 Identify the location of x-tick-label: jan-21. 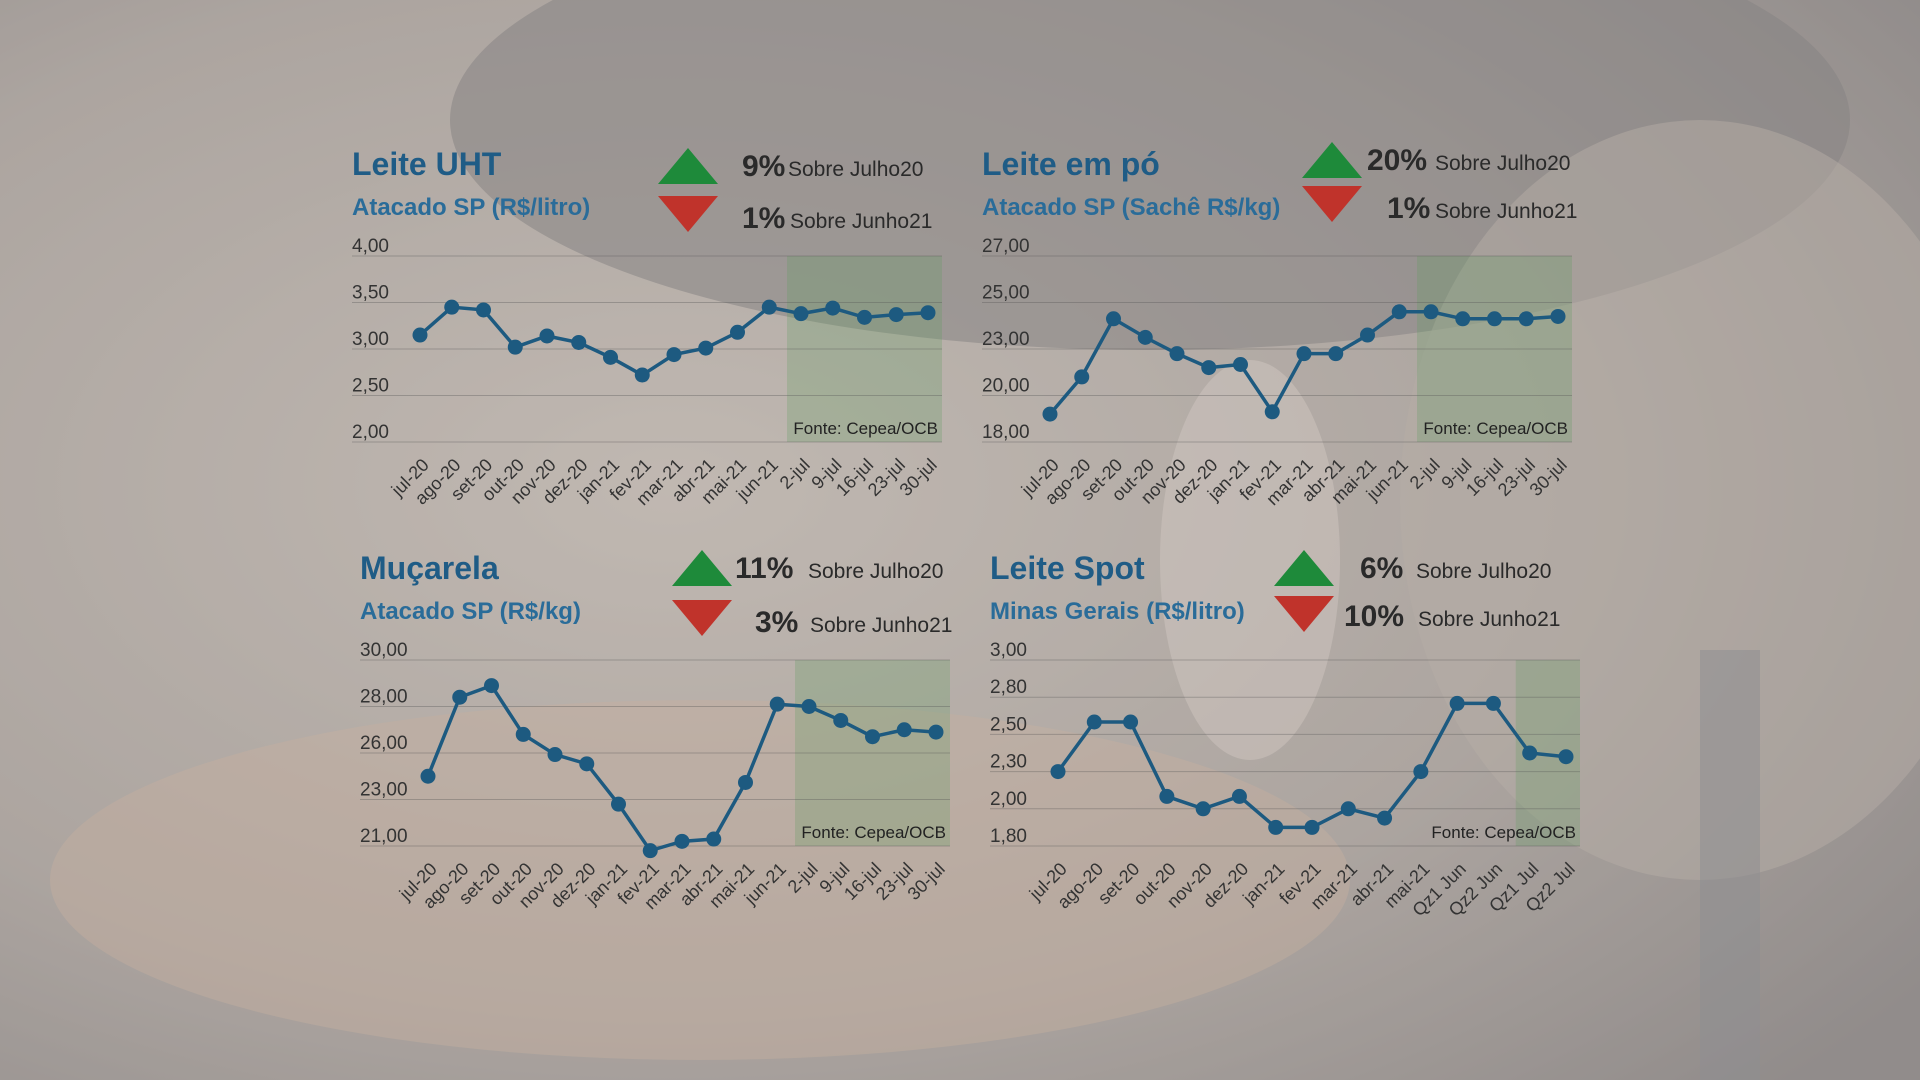
(1263, 884).